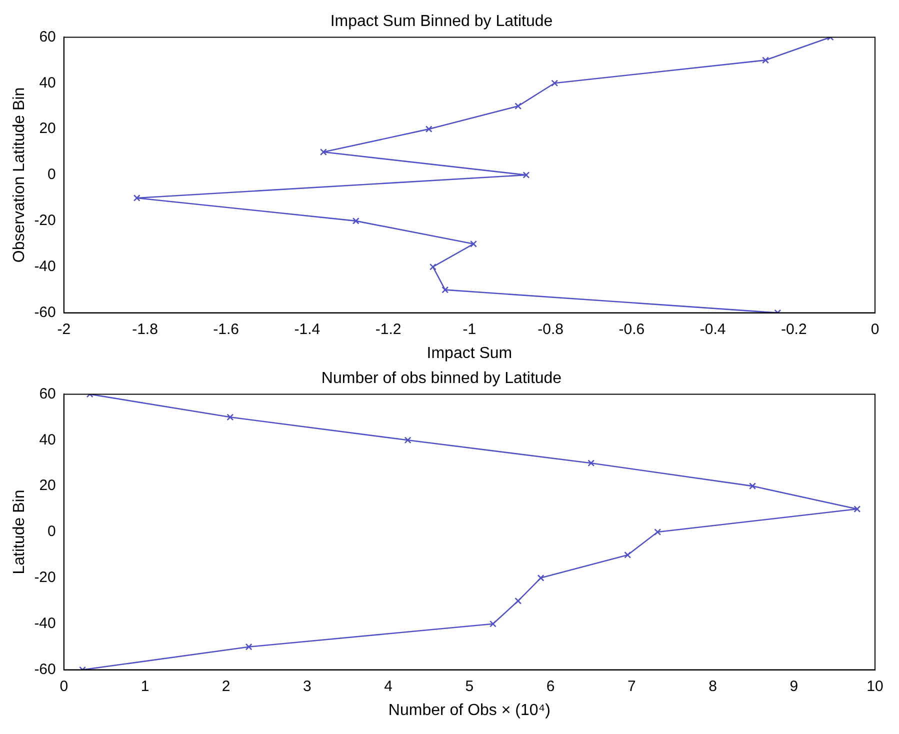 The width and height of the screenshot is (899, 734). I want to click on y-axis-title: Observation Latitude Bin, so click(19, 175).